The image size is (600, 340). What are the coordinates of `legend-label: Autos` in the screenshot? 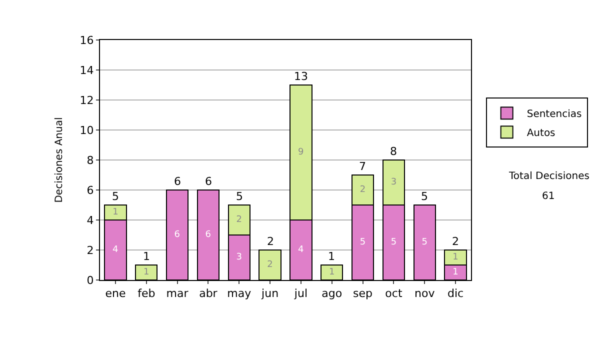 It's located at (541, 133).